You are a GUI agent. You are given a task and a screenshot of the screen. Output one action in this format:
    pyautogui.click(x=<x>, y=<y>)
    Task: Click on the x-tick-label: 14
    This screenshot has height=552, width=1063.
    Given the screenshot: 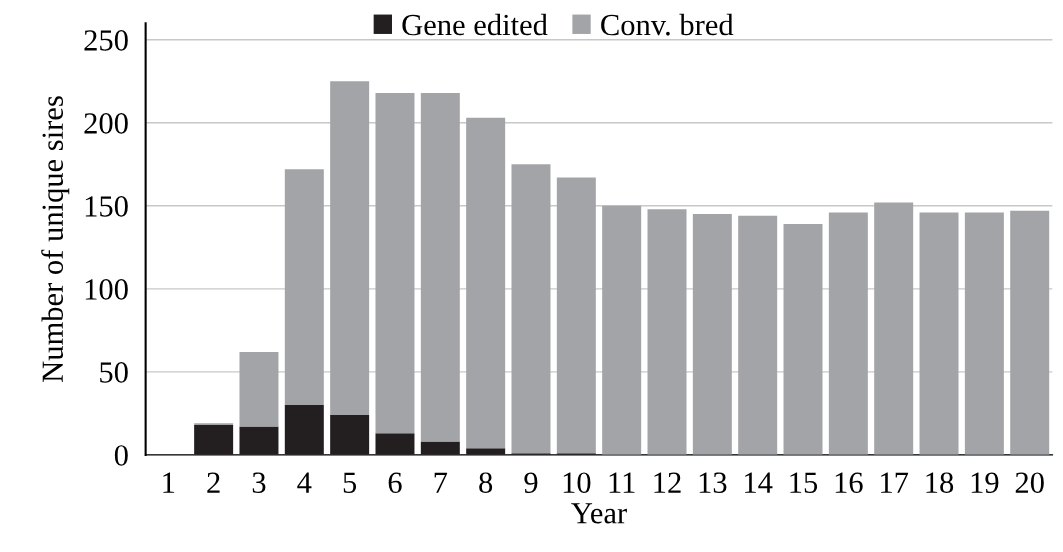 What is the action you would take?
    pyautogui.click(x=759, y=482)
    